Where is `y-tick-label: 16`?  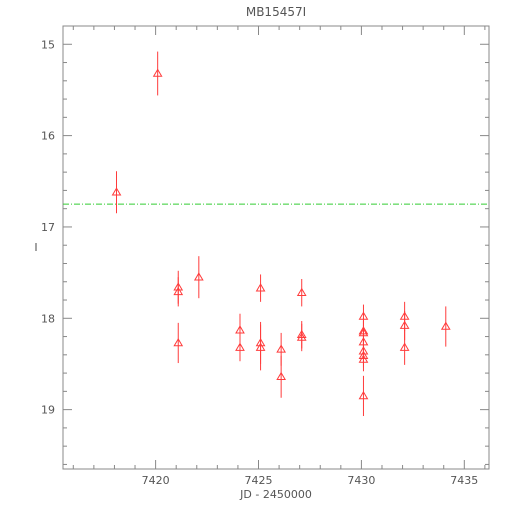 y-tick-label: 16 is located at coordinates (48, 136).